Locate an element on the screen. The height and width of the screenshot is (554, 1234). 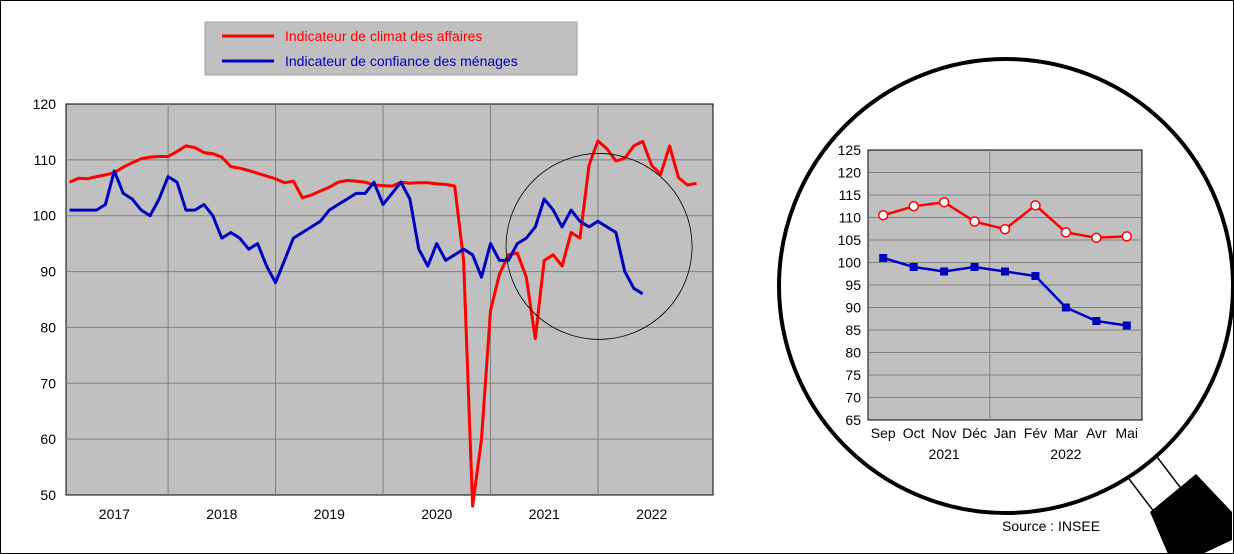
legend-label-household: Indicateur de confiance des ménages is located at coordinates (401, 61).